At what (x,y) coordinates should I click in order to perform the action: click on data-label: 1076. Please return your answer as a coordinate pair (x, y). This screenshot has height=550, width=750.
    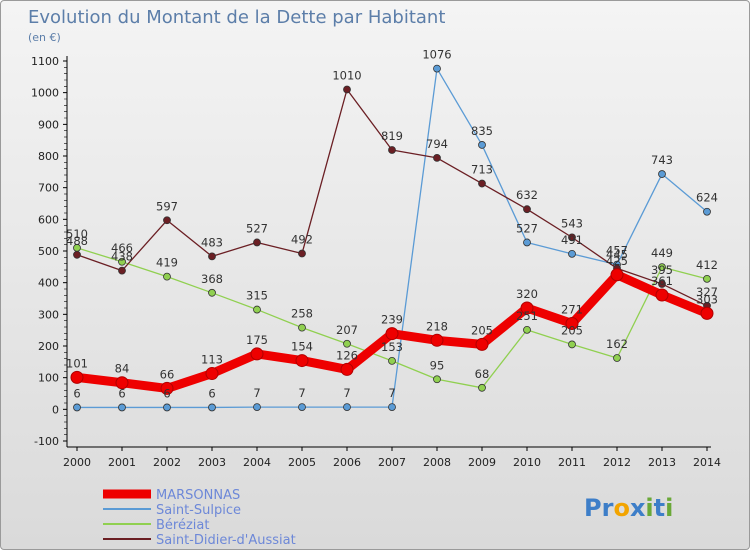
    Looking at the image, I should click on (436, 55).